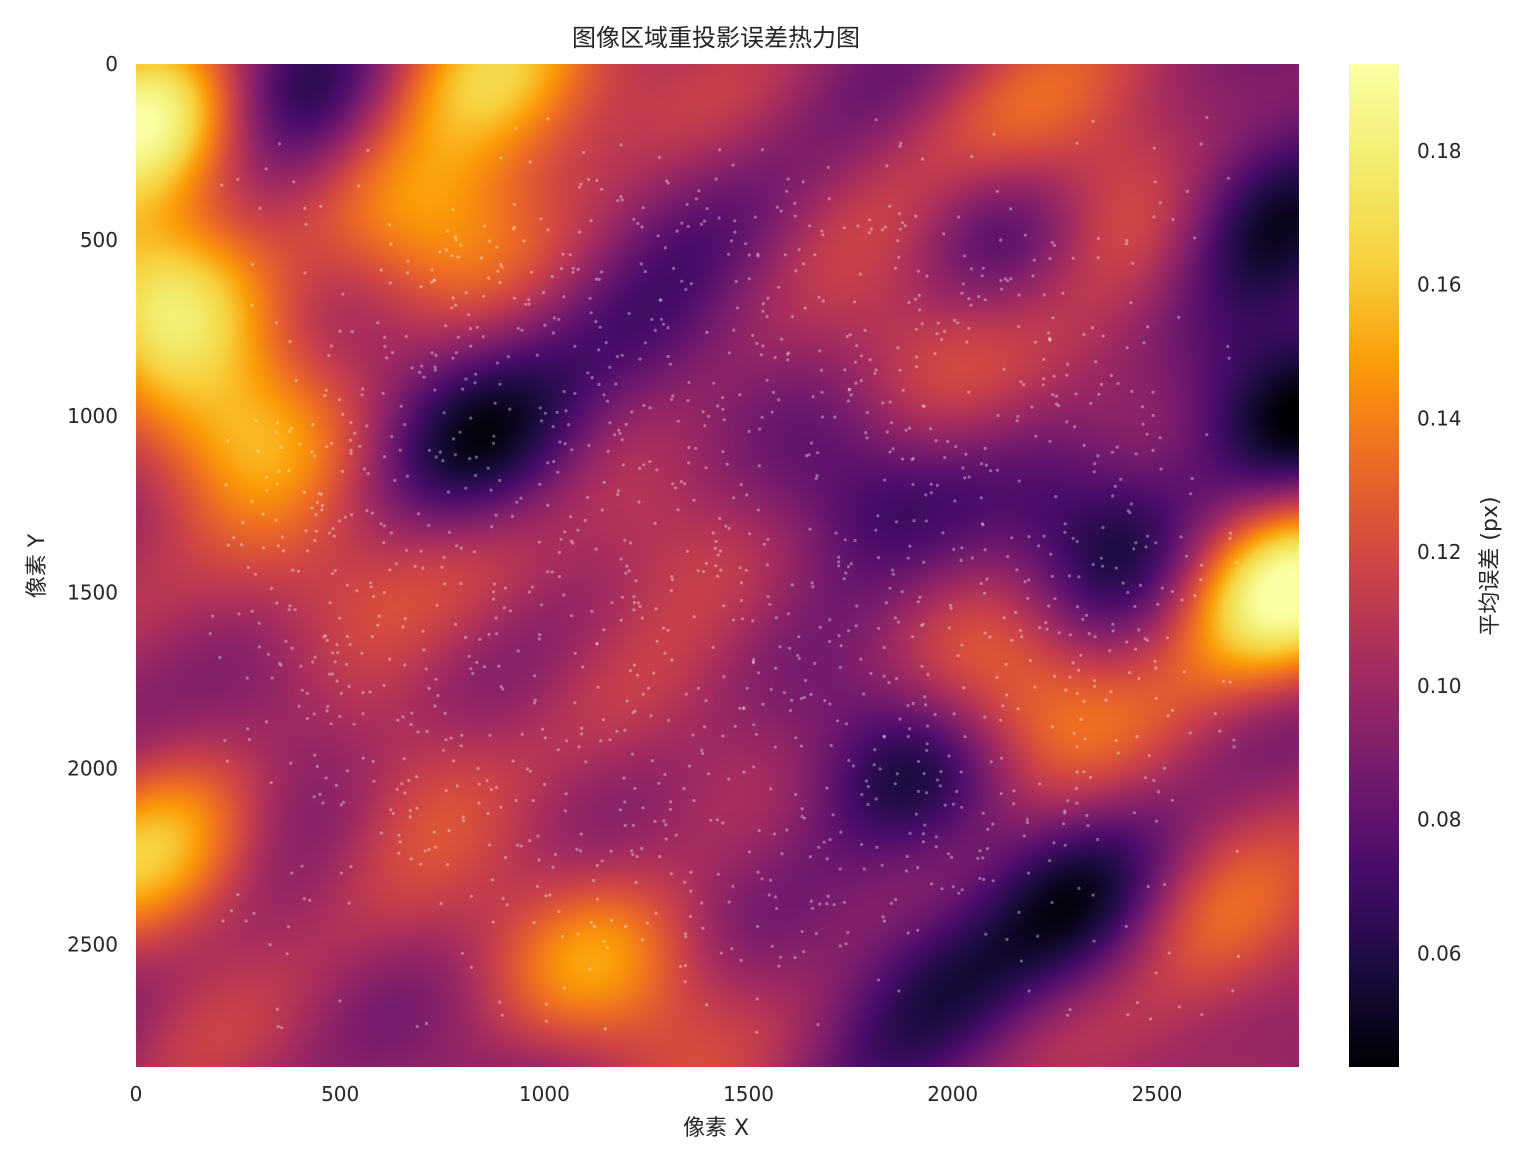 The image size is (1530, 1170). I want to click on y-tick-label: 2000, so click(92, 768).